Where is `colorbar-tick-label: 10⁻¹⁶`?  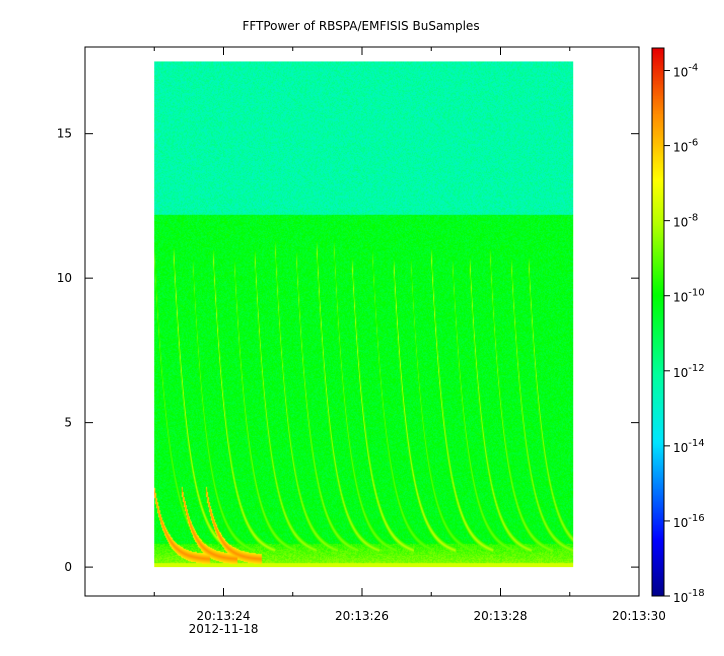
colorbar-tick-label: 10⁻¹⁶ is located at coordinates (689, 521).